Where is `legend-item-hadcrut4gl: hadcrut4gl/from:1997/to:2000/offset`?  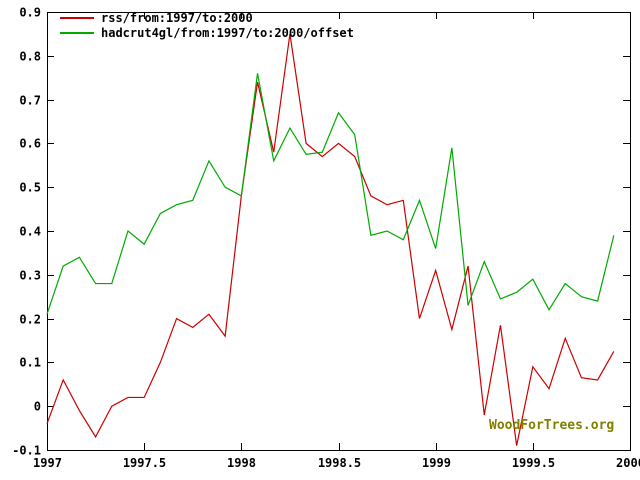
legend-item-hadcrut4gl: hadcrut4gl/from:1997/to:2000/offset is located at coordinates (207, 32).